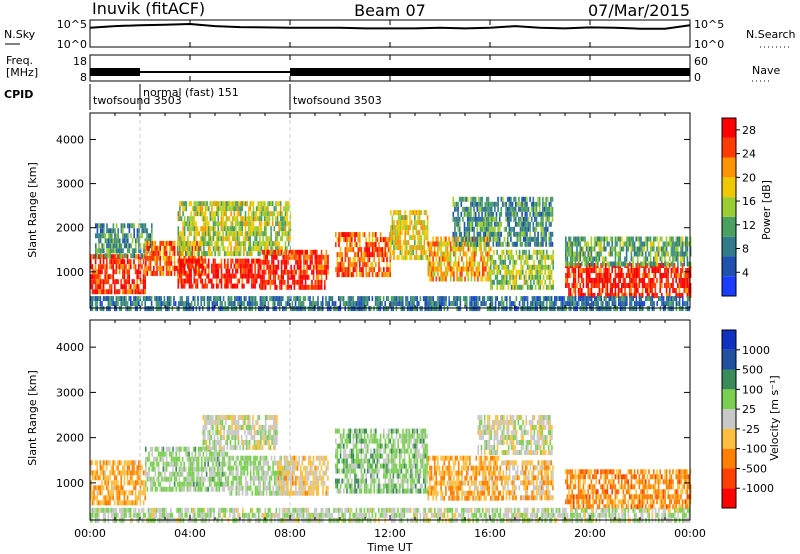 The height and width of the screenshot is (554, 800). Describe the element at coordinates (70, 184) in the screenshot. I see `y-tick-label: 3000` at that location.